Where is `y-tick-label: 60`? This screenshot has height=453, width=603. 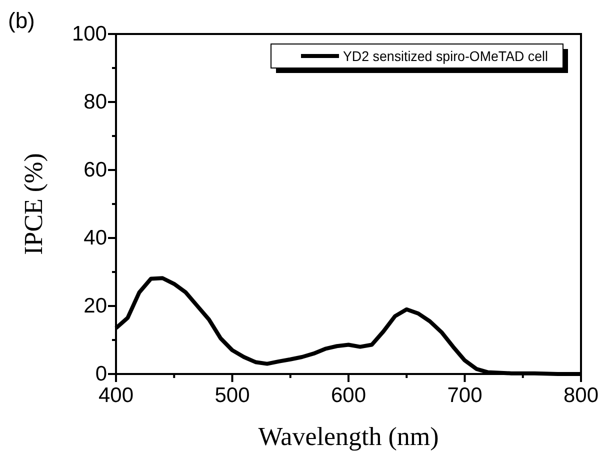 y-tick-label: 60 is located at coordinates (95, 170).